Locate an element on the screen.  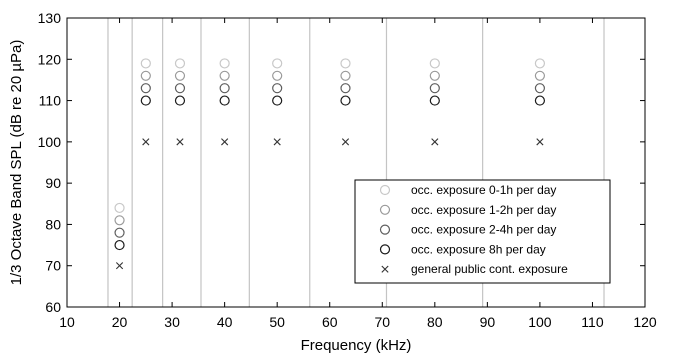
legend-label-2: occ. exposure 1-2h per day is located at coordinates (483, 210).